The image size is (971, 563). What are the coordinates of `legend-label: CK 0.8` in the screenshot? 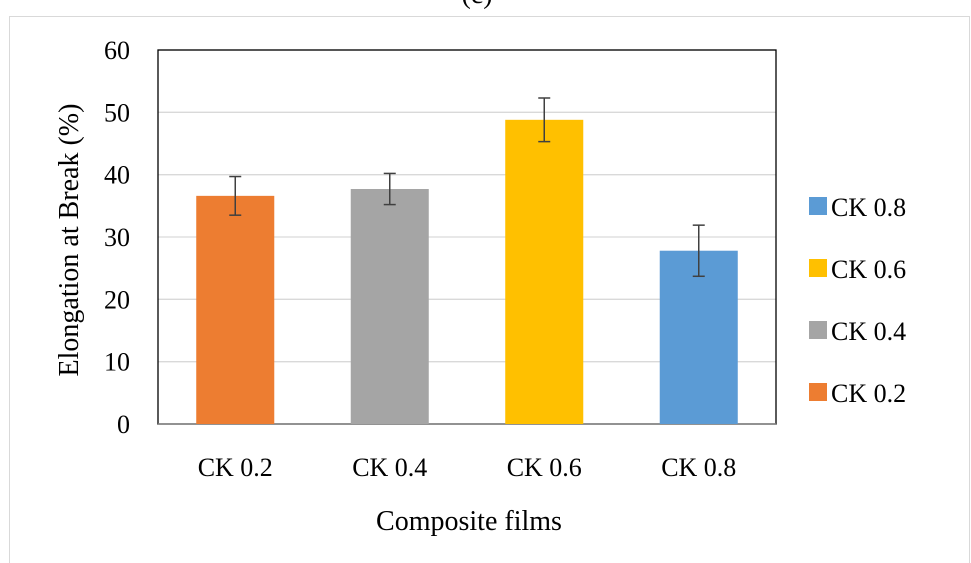 It's located at (868, 207).